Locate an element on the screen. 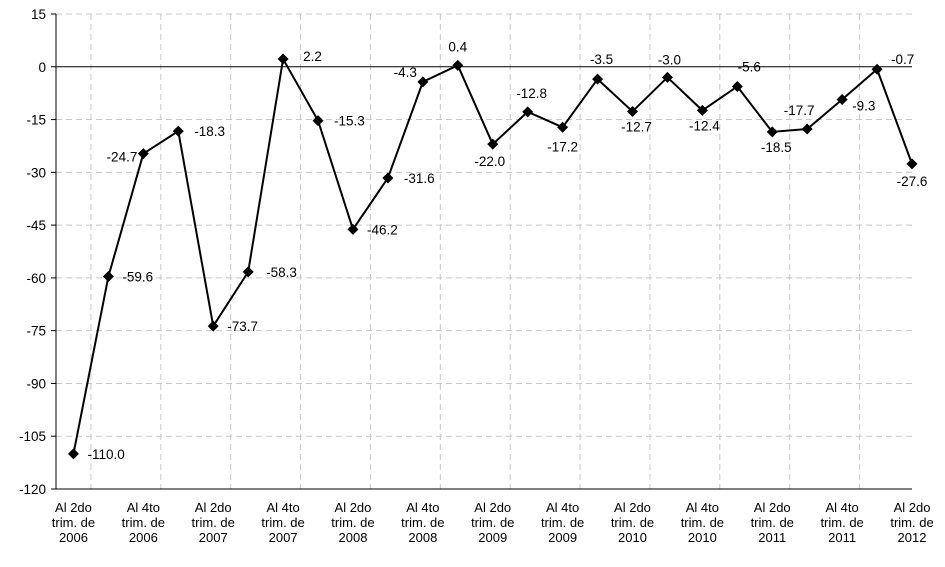 The width and height of the screenshot is (945, 567). data-label: -31.6 is located at coordinates (419, 178).